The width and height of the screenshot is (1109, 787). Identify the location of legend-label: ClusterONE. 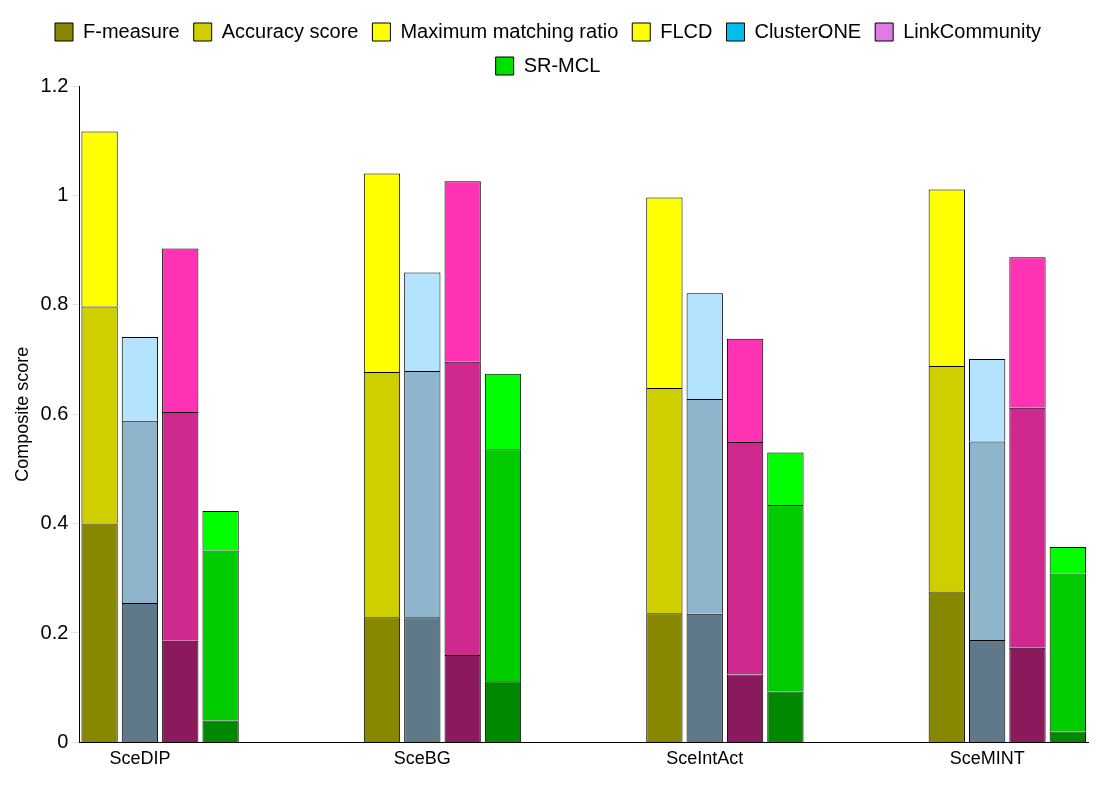
(808, 30).